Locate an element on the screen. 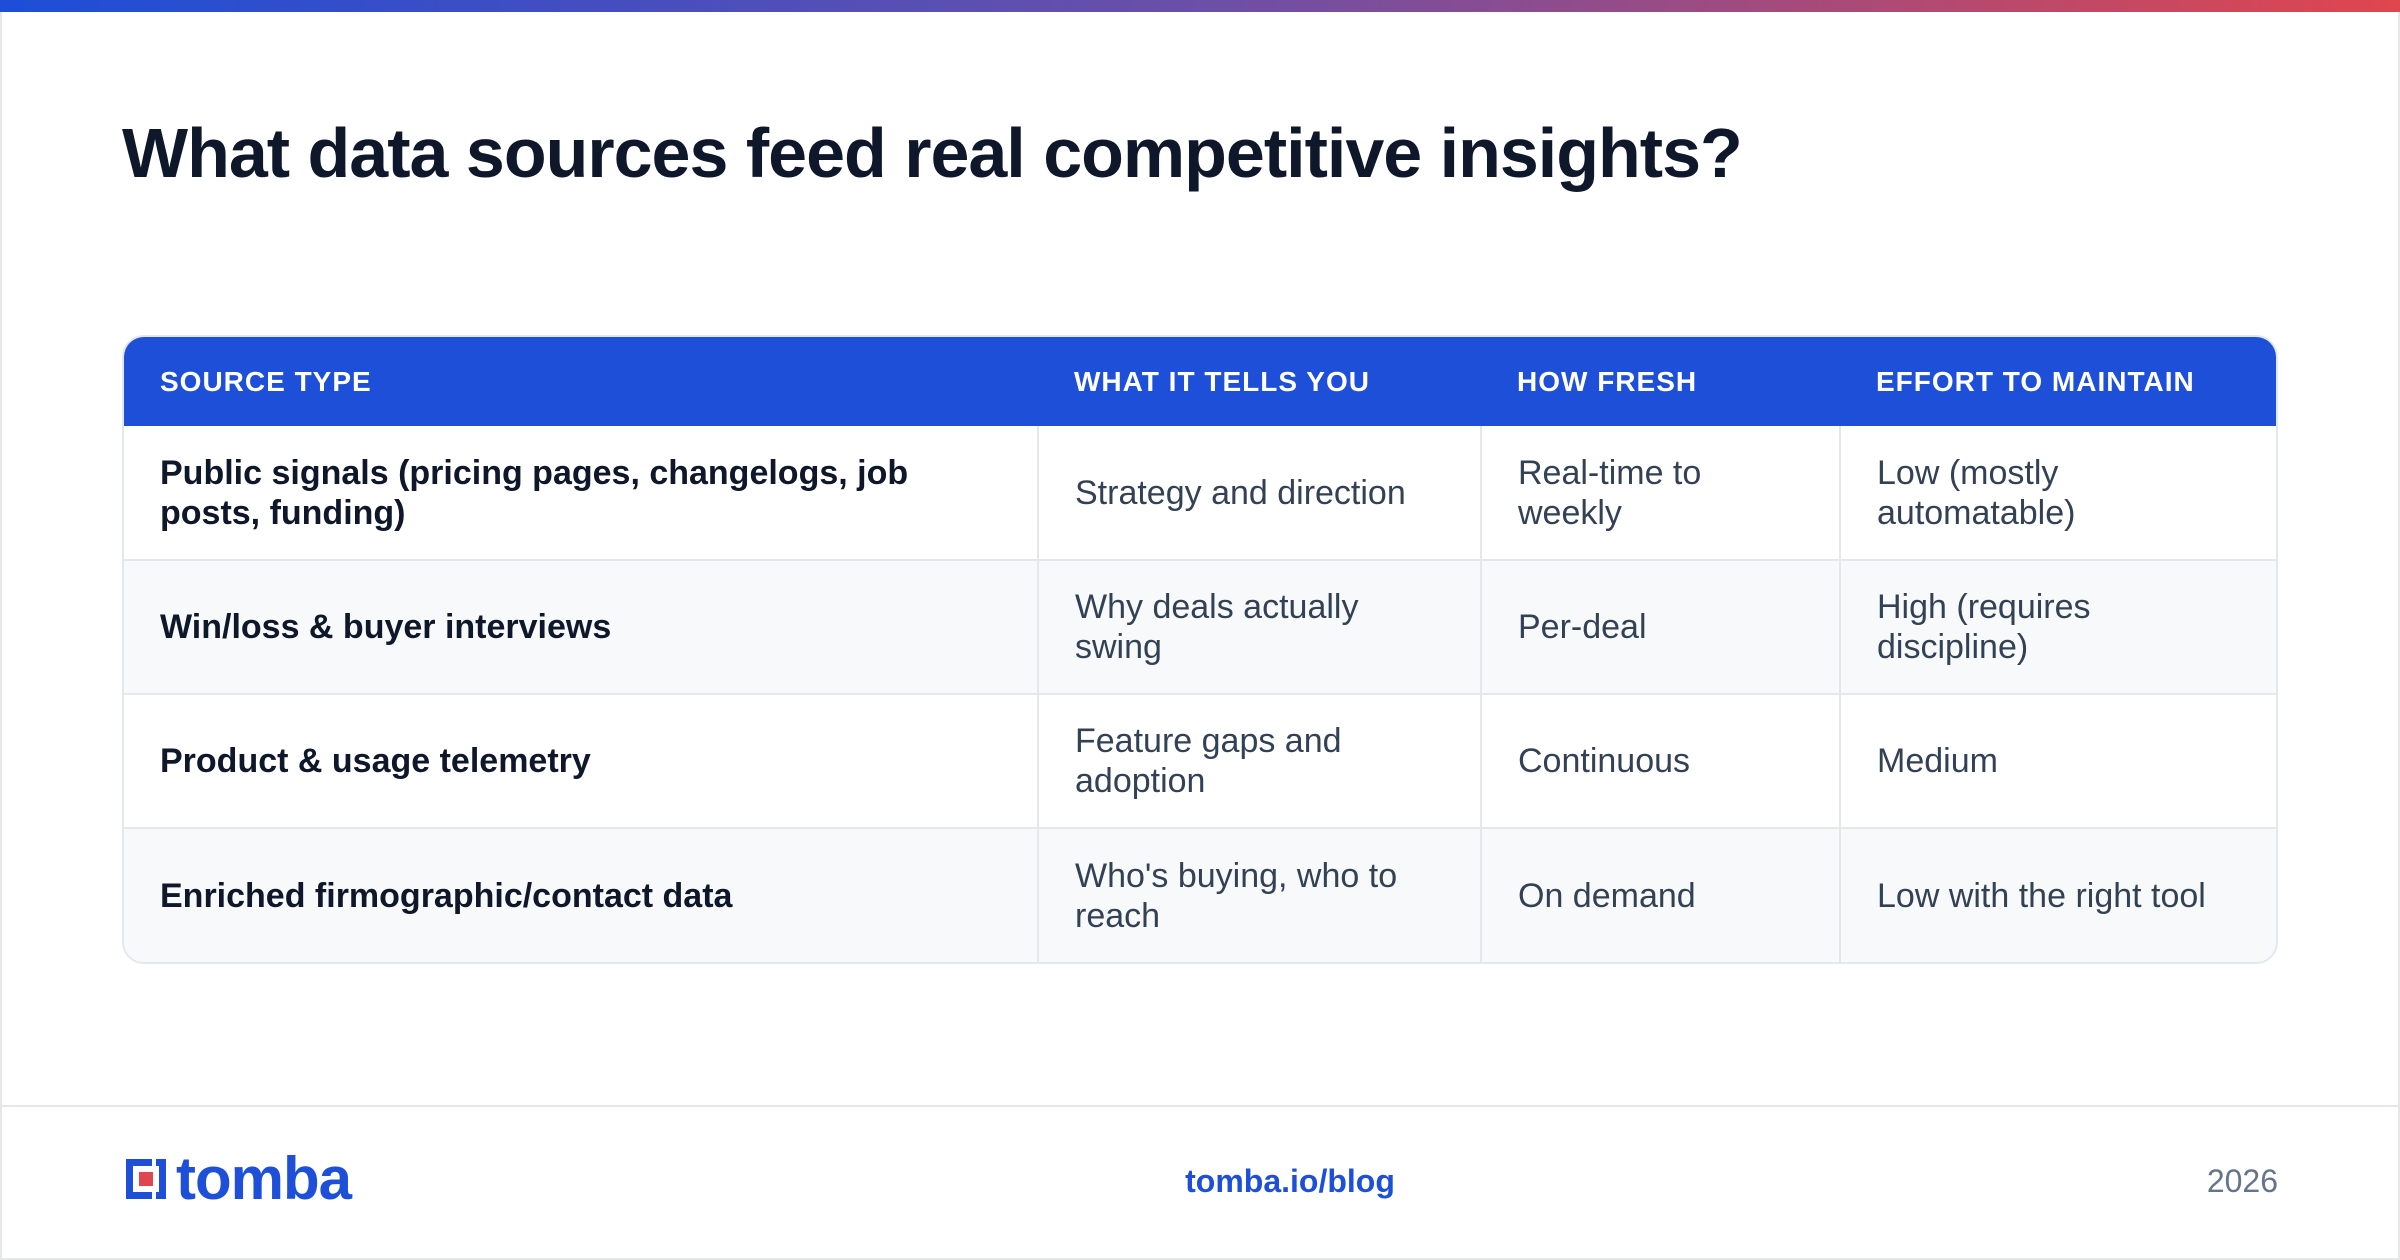  cell-effort-to-maintain: Low (mostly automatable) is located at coordinates (2057, 493).